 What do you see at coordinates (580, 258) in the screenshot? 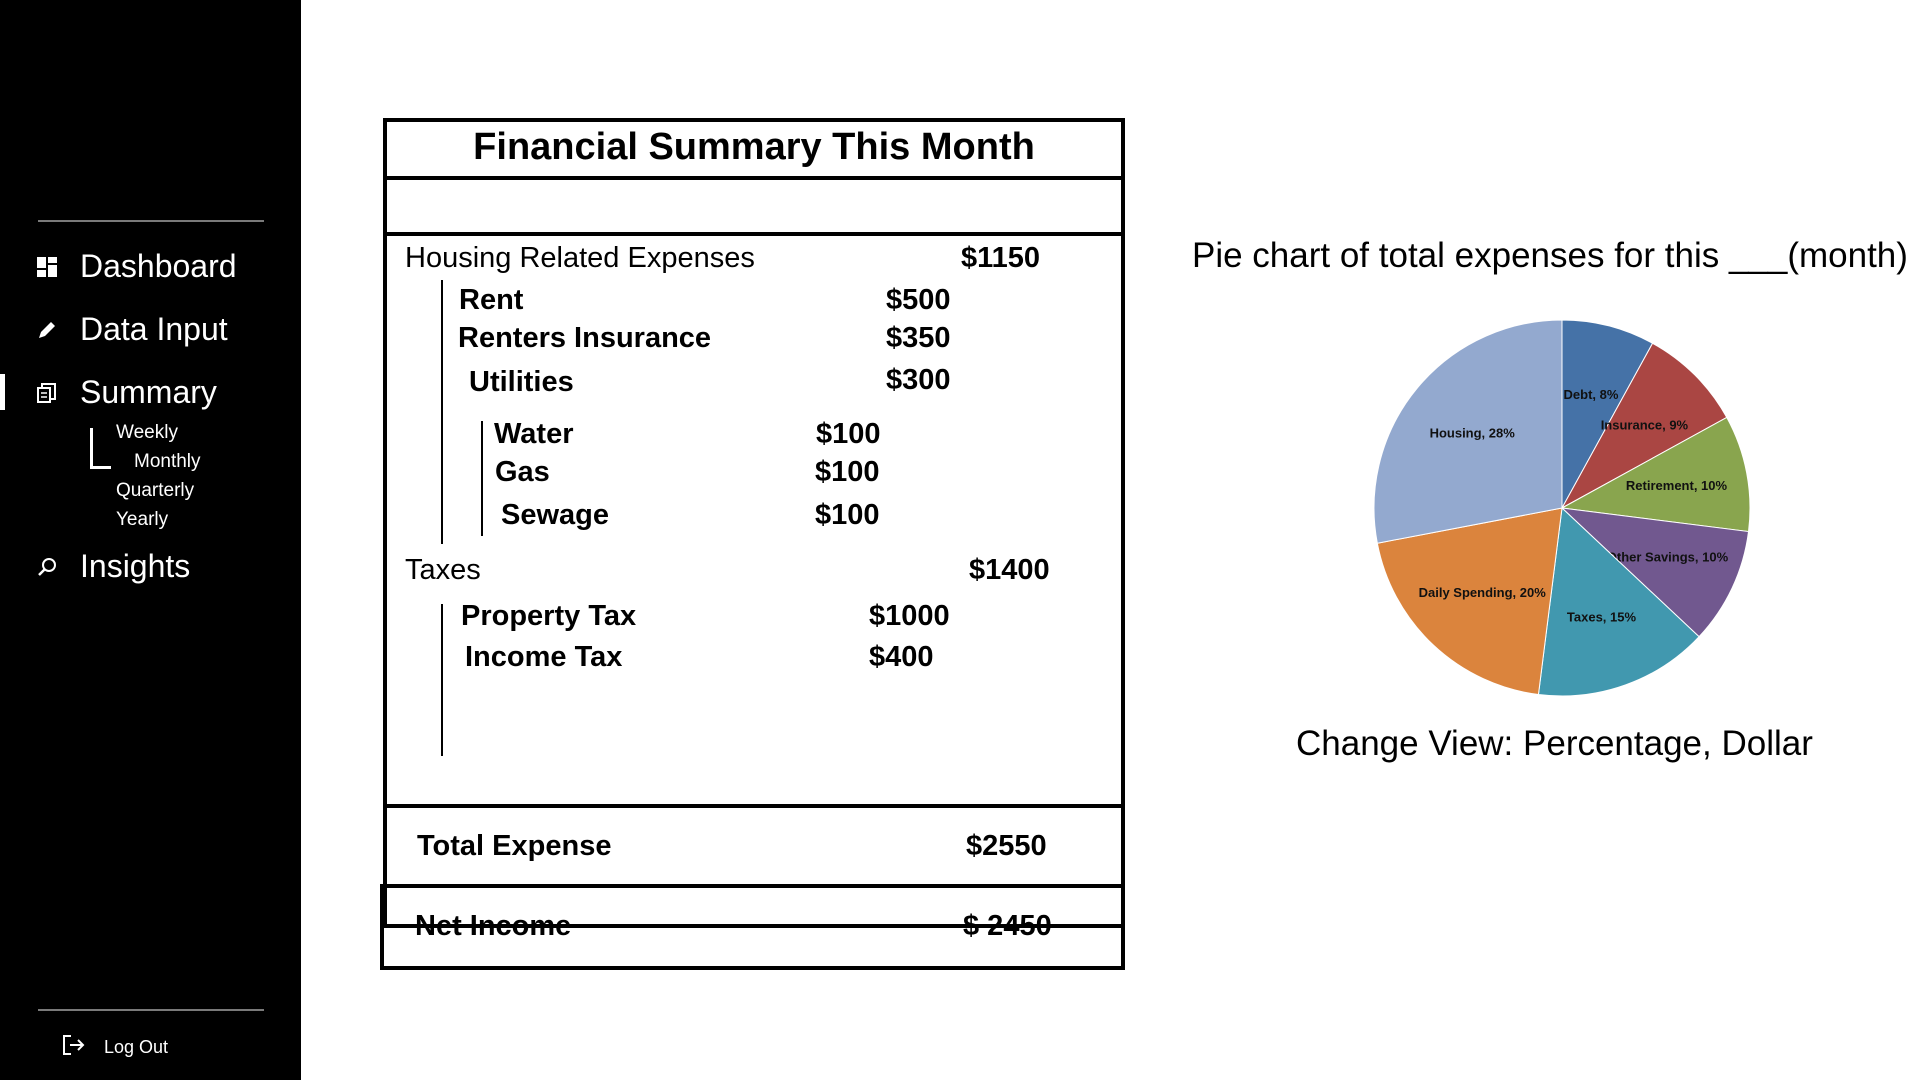
I see `housing-label: Housing Related Expenses` at bounding box center [580, 258].